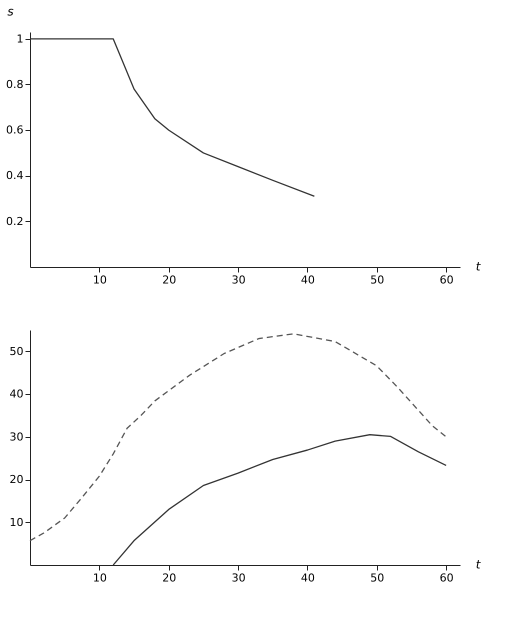 Image resolution: width=520 pixels, height=620 pixels. I want to click on y-tick-label: 10, so click(17, 522).